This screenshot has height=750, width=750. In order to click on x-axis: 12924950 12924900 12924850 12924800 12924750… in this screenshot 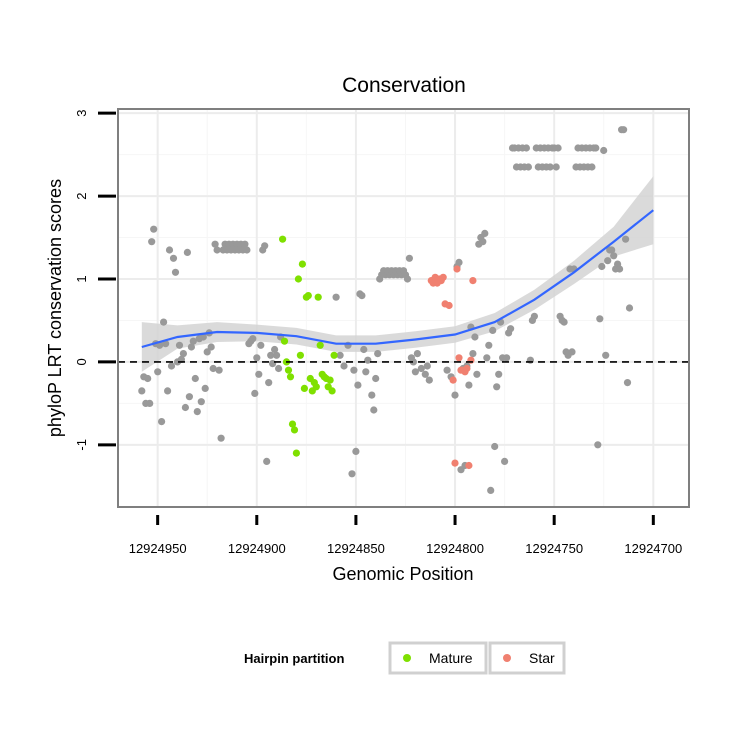, I will do `click(405, 535)`.